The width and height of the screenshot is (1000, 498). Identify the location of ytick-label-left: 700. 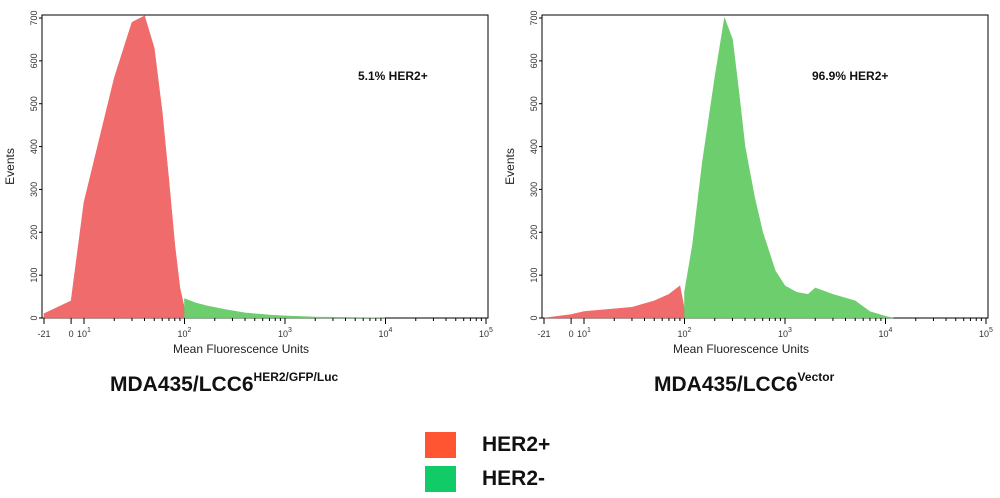
(34, 17).